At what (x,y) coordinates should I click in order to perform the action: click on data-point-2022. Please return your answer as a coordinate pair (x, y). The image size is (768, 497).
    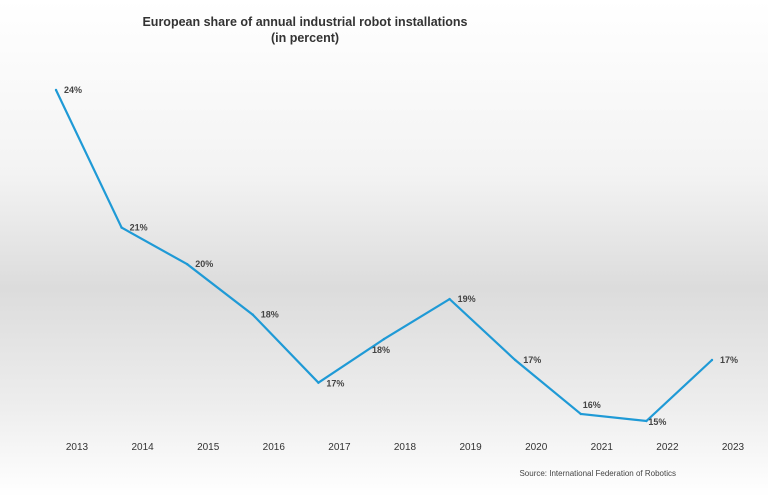
    Looking at the image, I should click on (646, 421).